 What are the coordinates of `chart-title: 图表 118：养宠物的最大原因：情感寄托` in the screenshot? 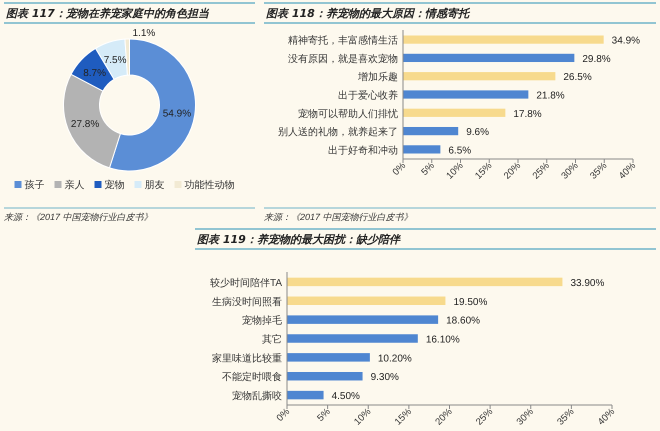 It's located at (368, 13).